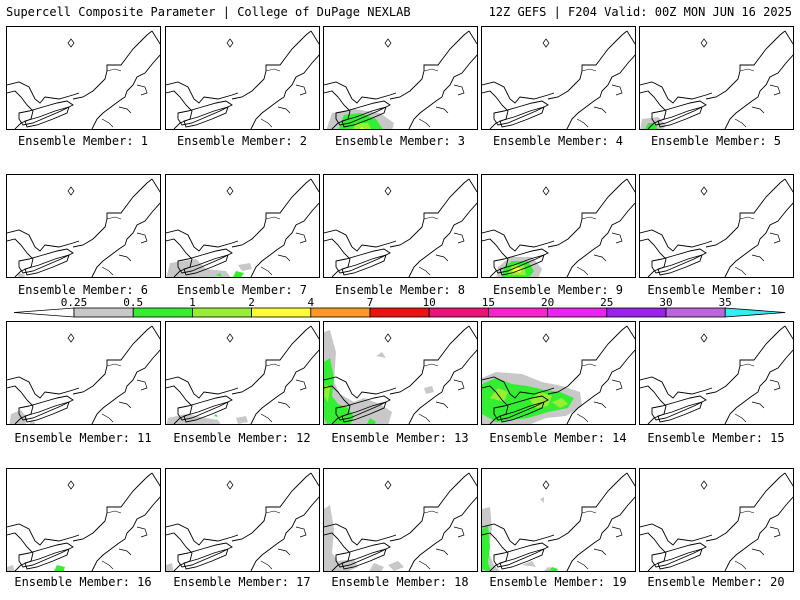  What do you see at coordinates (192, 302) in the screenshot?
I see `colorbar-tick-label: 1` at bounding box center [192, 302].